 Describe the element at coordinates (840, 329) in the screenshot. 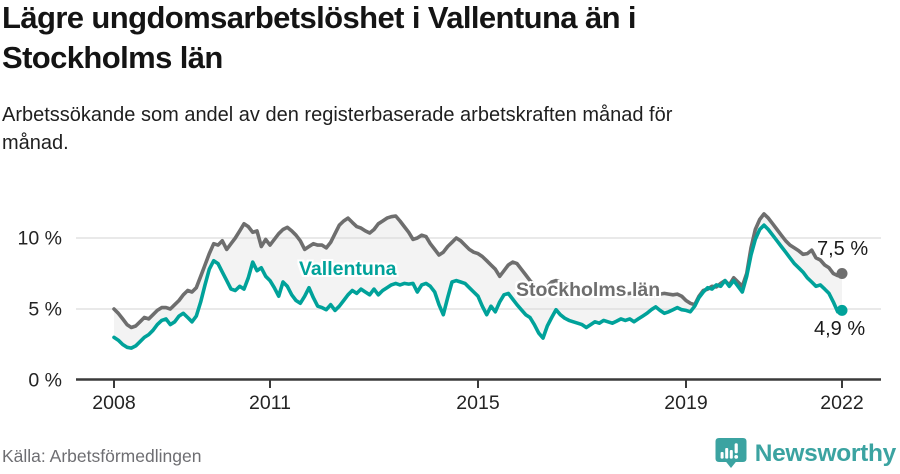

I see `vallentuna-end-value-label: 4,9 %` at that location.